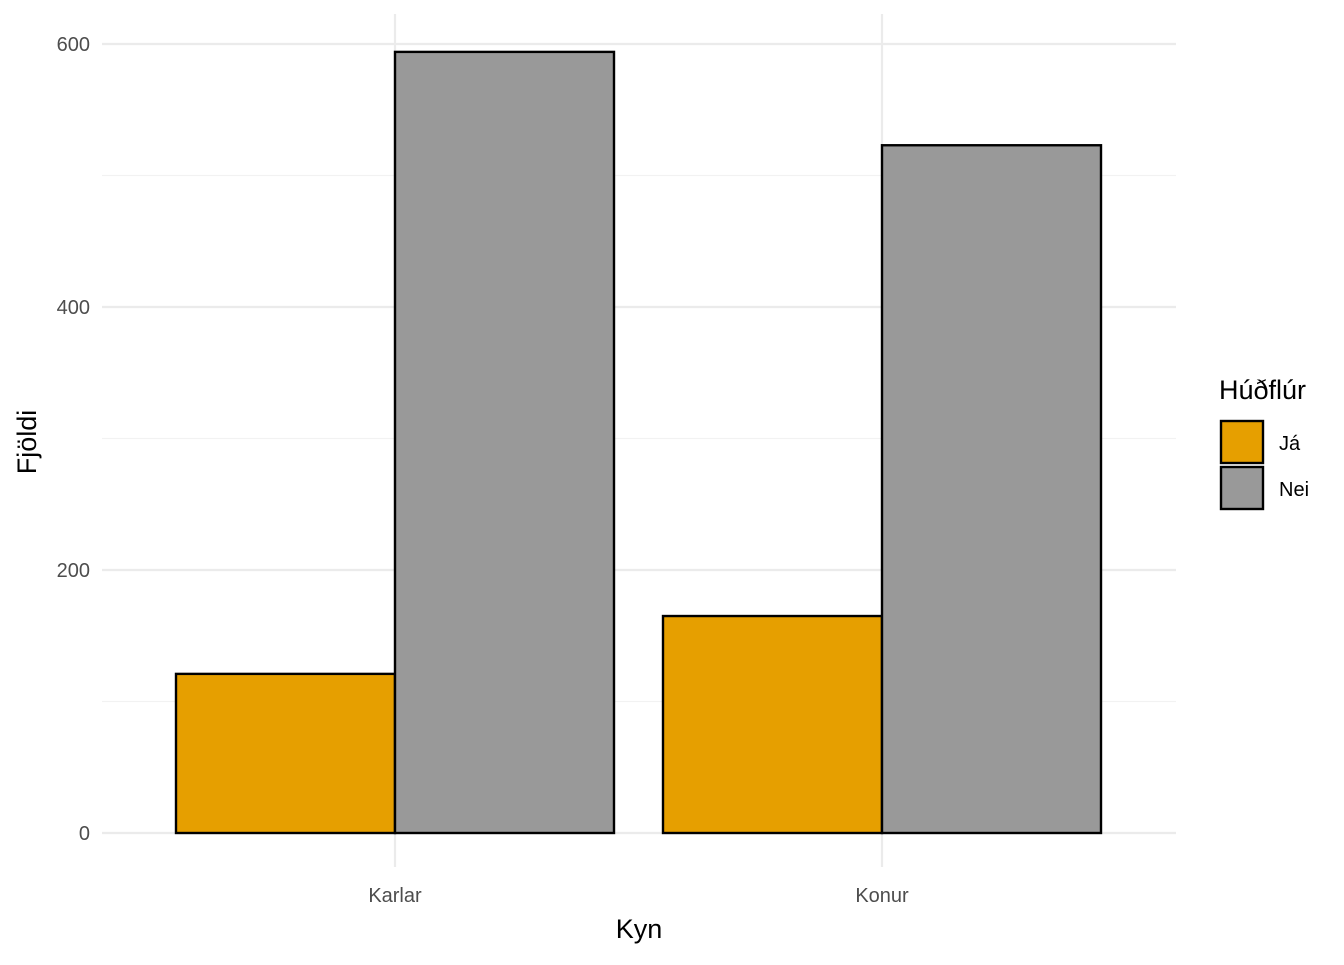  What do you see at coordinates (285, 753) in the screenshot?
I see `bar-karlar-ja` at bounding box center [285, 753].